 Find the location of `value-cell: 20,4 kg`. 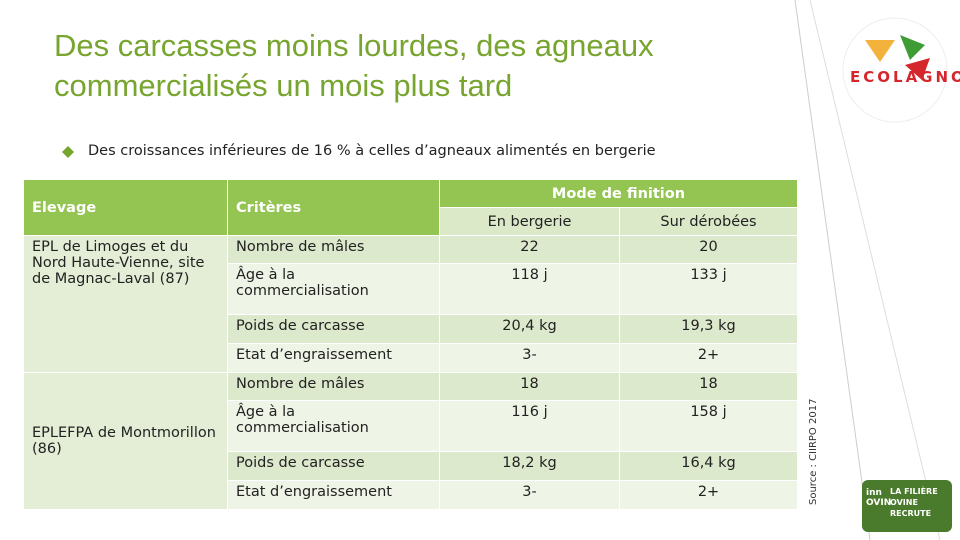

value-cell: 20,4 kg is located at coordinates (530, 329).